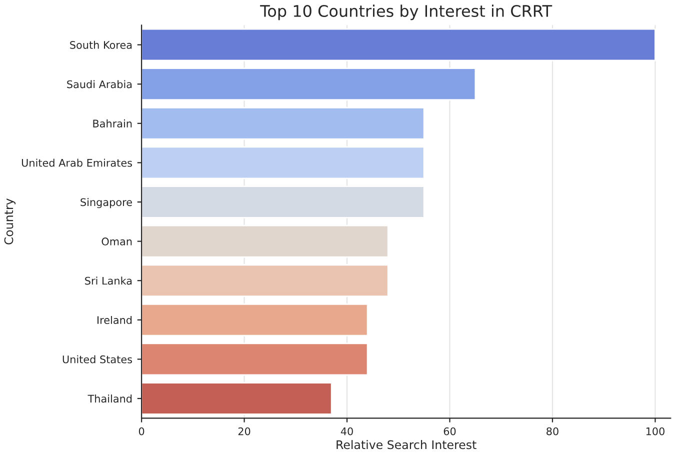  What do you see at coordinates (406, 445) in the screenshot?
I see `x-axis-title: Relative Search Interest` at bounding box center [406, 445].